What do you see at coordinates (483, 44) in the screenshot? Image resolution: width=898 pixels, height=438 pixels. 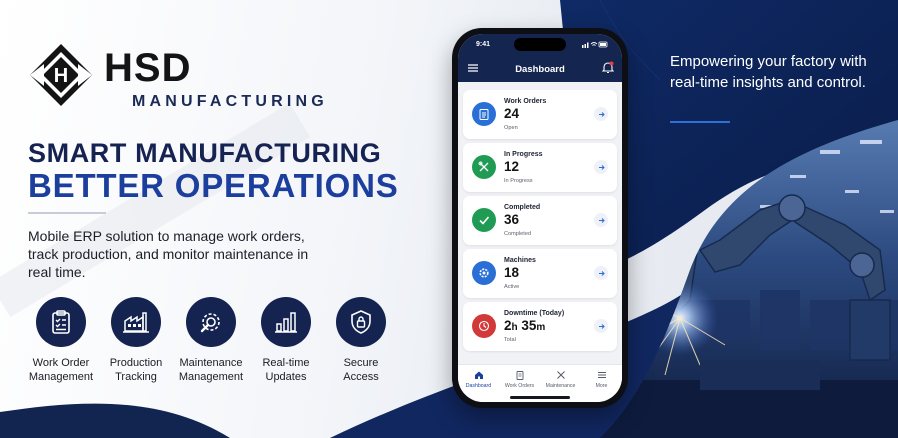 I see `status-time: 9:41` at bounding box center [483, 44].